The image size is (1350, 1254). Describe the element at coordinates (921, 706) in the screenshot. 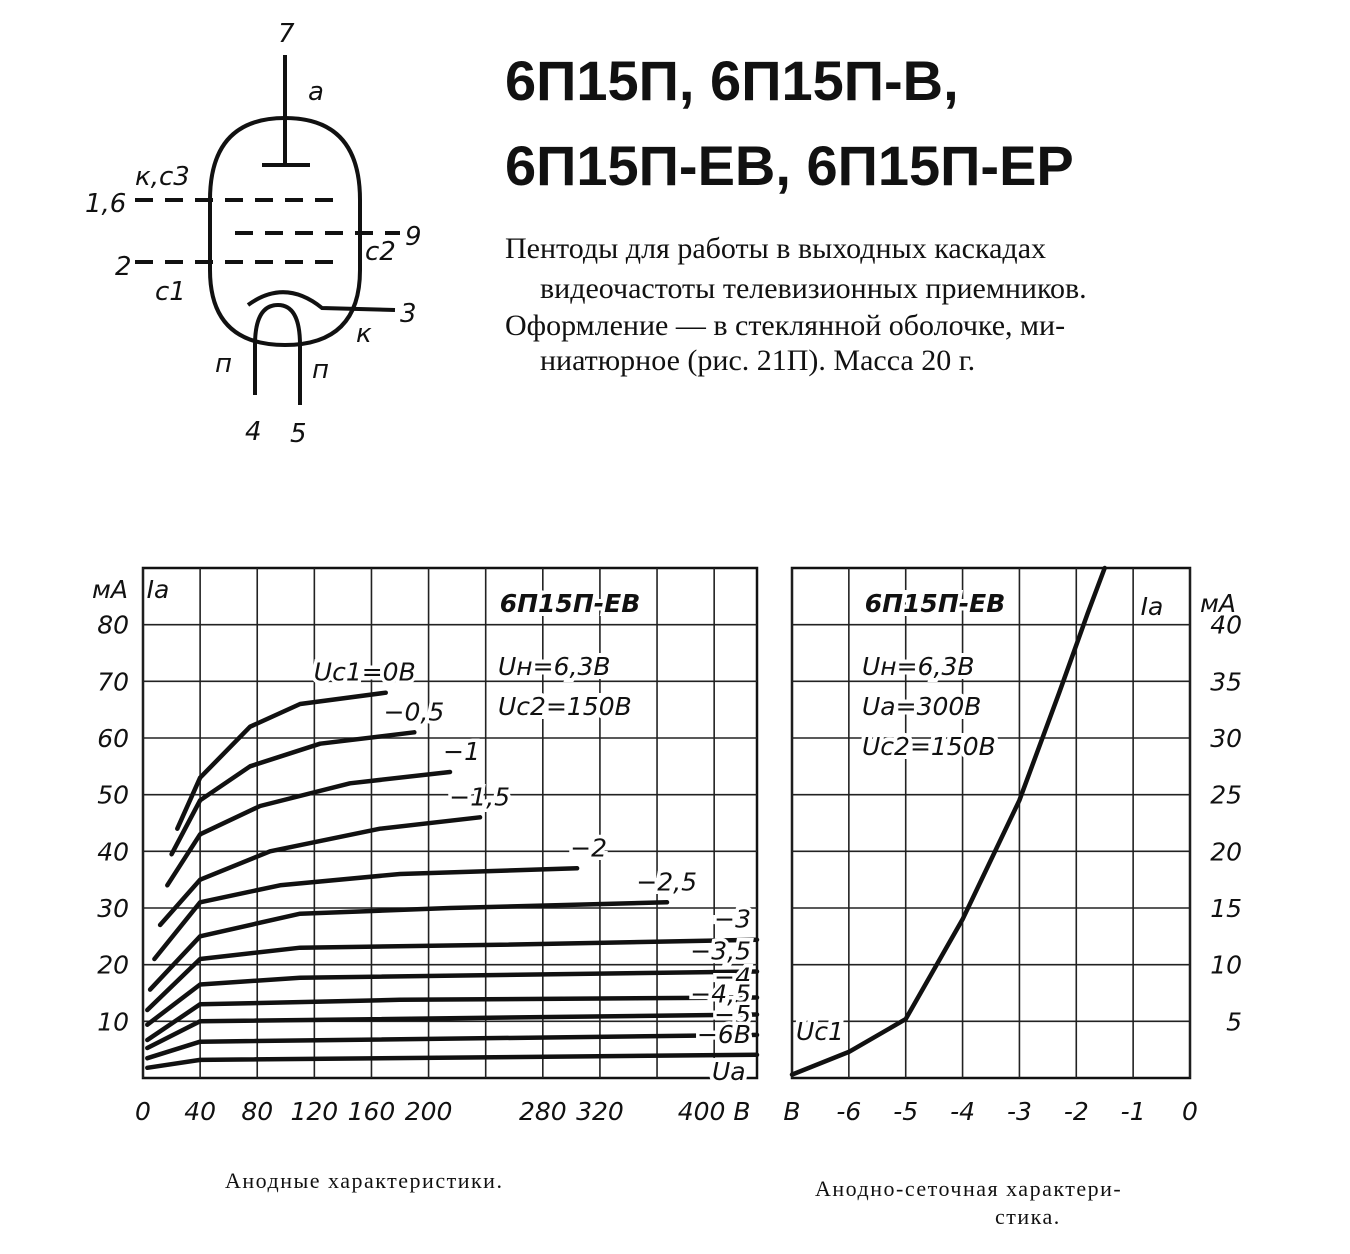

I see `annotation: Uа=300В` at that location.